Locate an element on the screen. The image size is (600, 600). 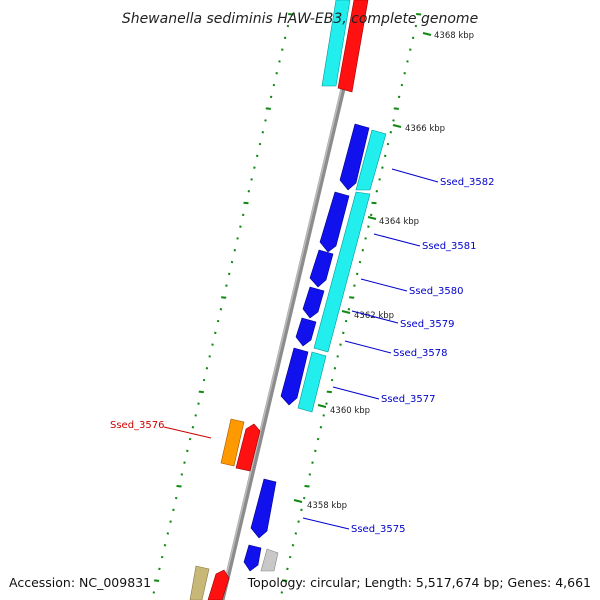
kbp-label-4362: 4362 kbp is located at coordinates (374, 316).